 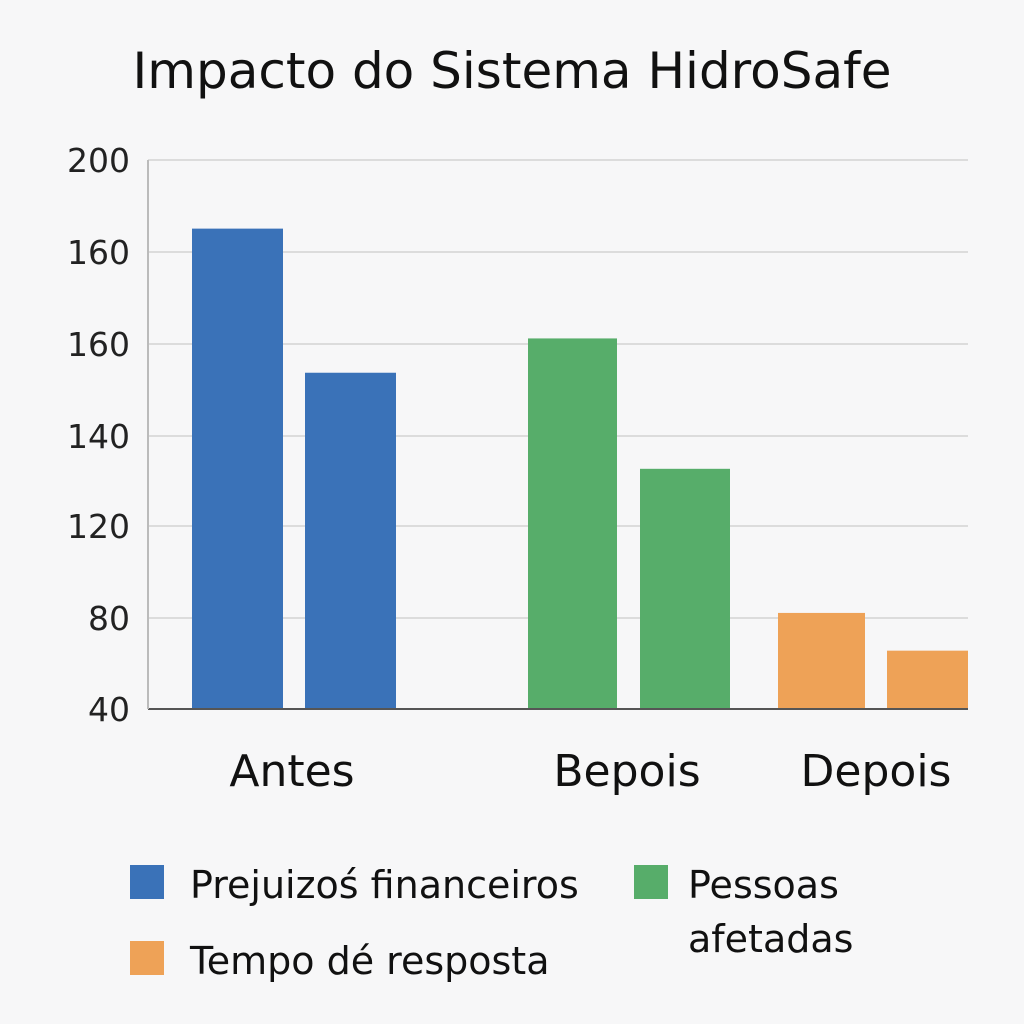 What do you see at coordinates (98, 526) in the screenshot?
I see `y-tick-label: 120` at bounding box center [98, 526].